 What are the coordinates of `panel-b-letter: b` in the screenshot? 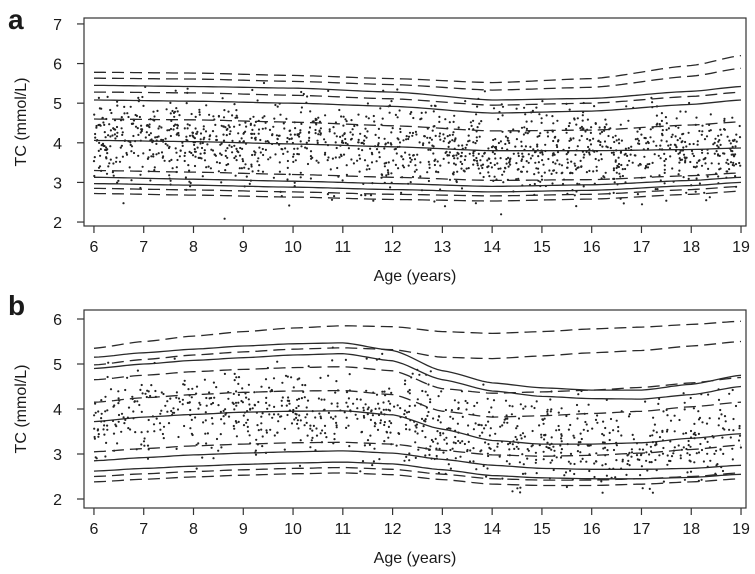 It's located at (17, 305).